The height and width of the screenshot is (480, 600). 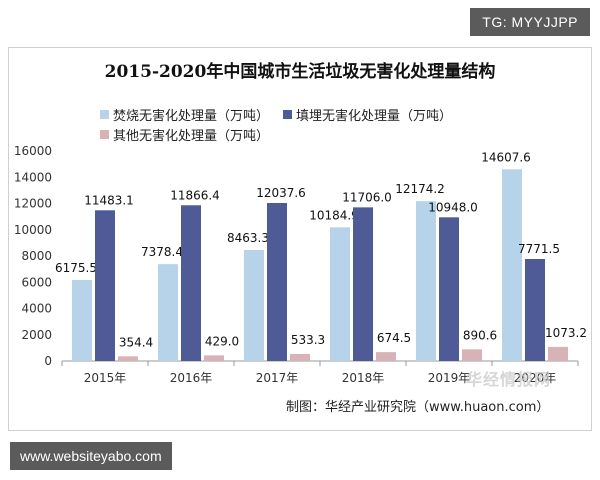 What do you see at coordinates (453, 207) in the screenshot?
I see `bar-data-label: 10948.0` at bounding box center [453, 207].